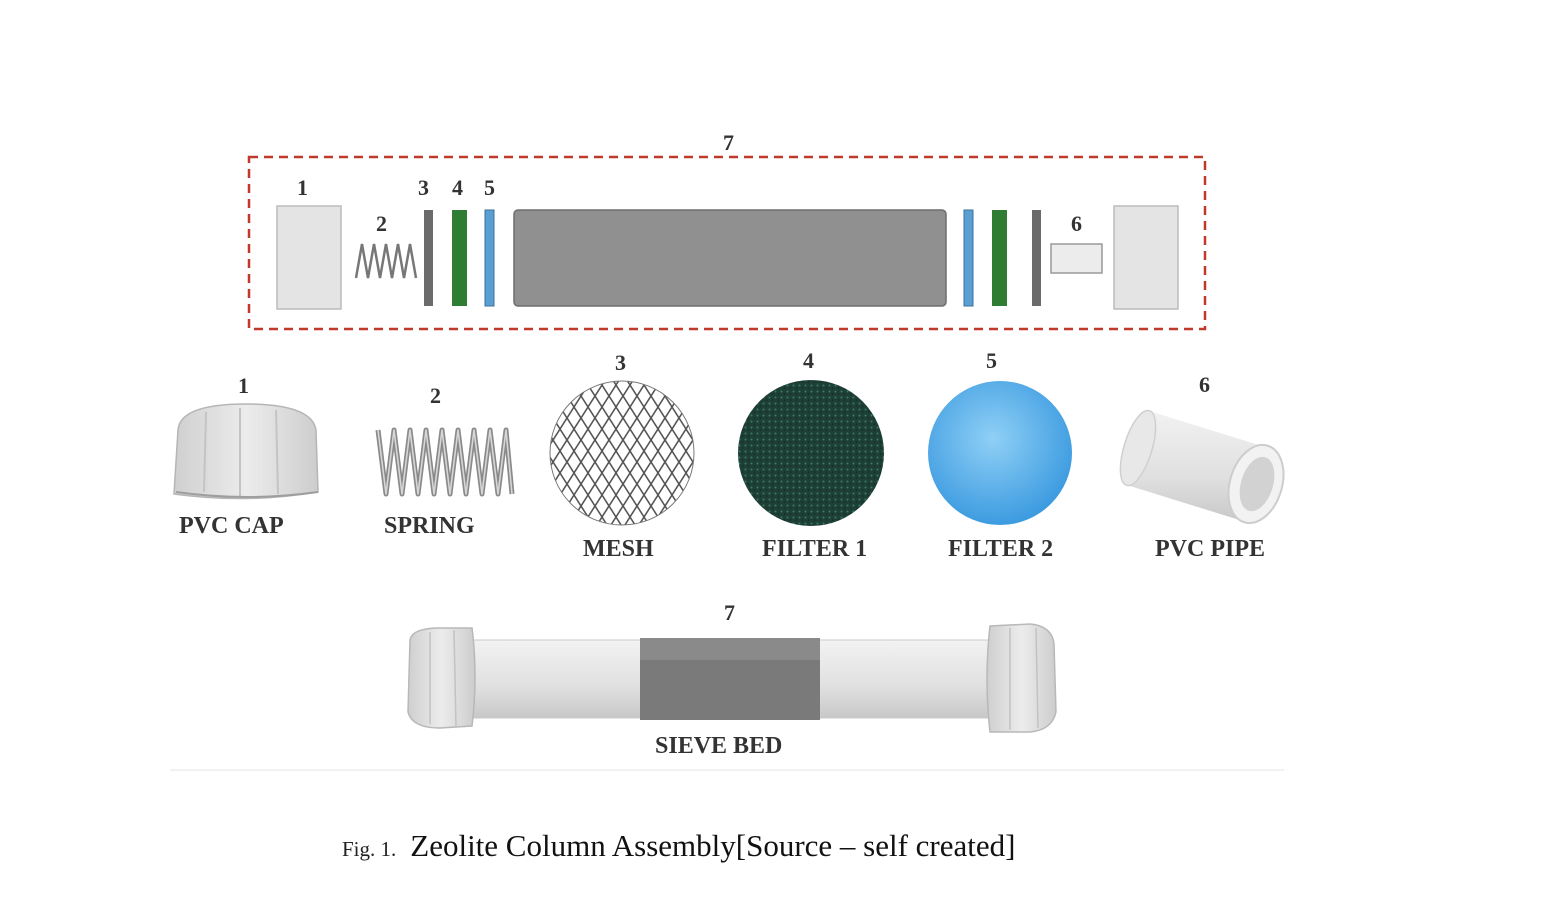 The image size is (1548, 898). Describe the element at coordinates (999, 258) in the screenshot. I see `assembly-filter1-right` at that location.